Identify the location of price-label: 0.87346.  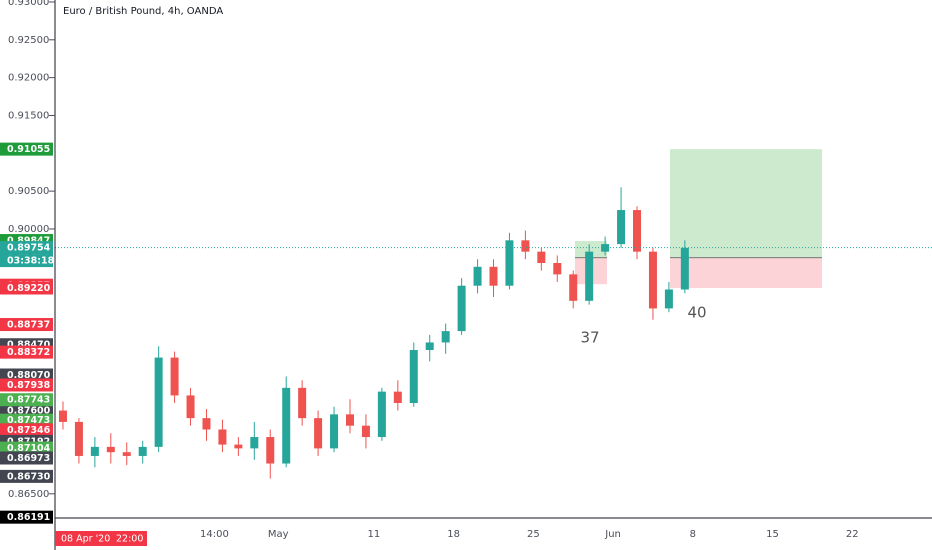
(29, 430).